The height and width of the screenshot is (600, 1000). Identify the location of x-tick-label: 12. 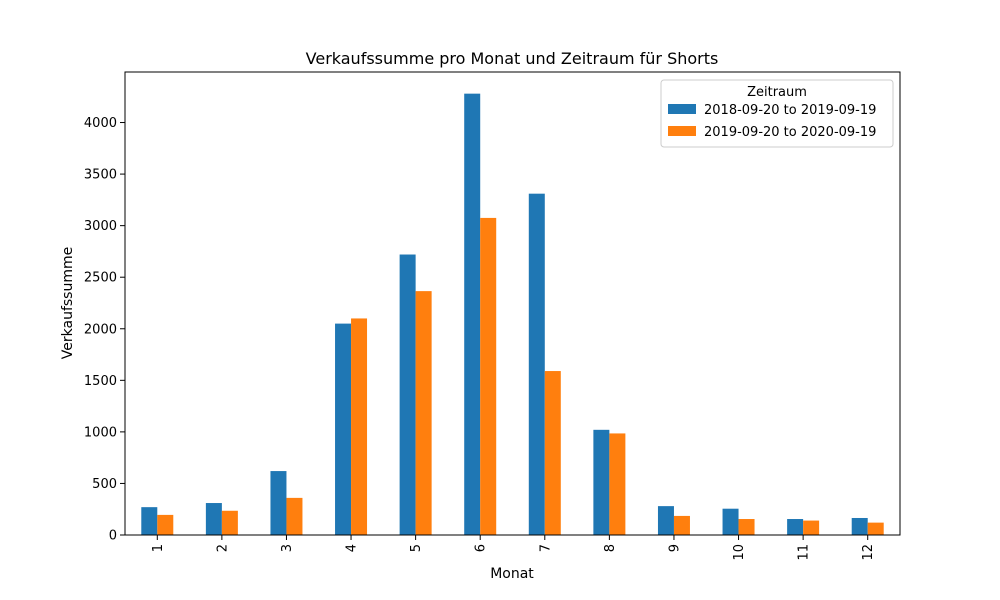
(868, 552).